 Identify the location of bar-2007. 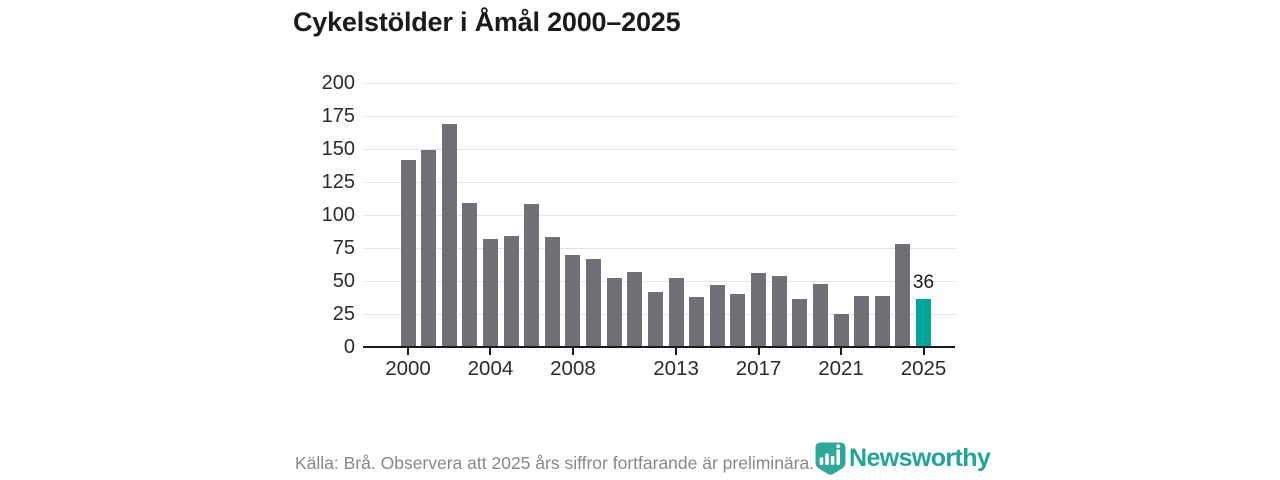
(552, 292).